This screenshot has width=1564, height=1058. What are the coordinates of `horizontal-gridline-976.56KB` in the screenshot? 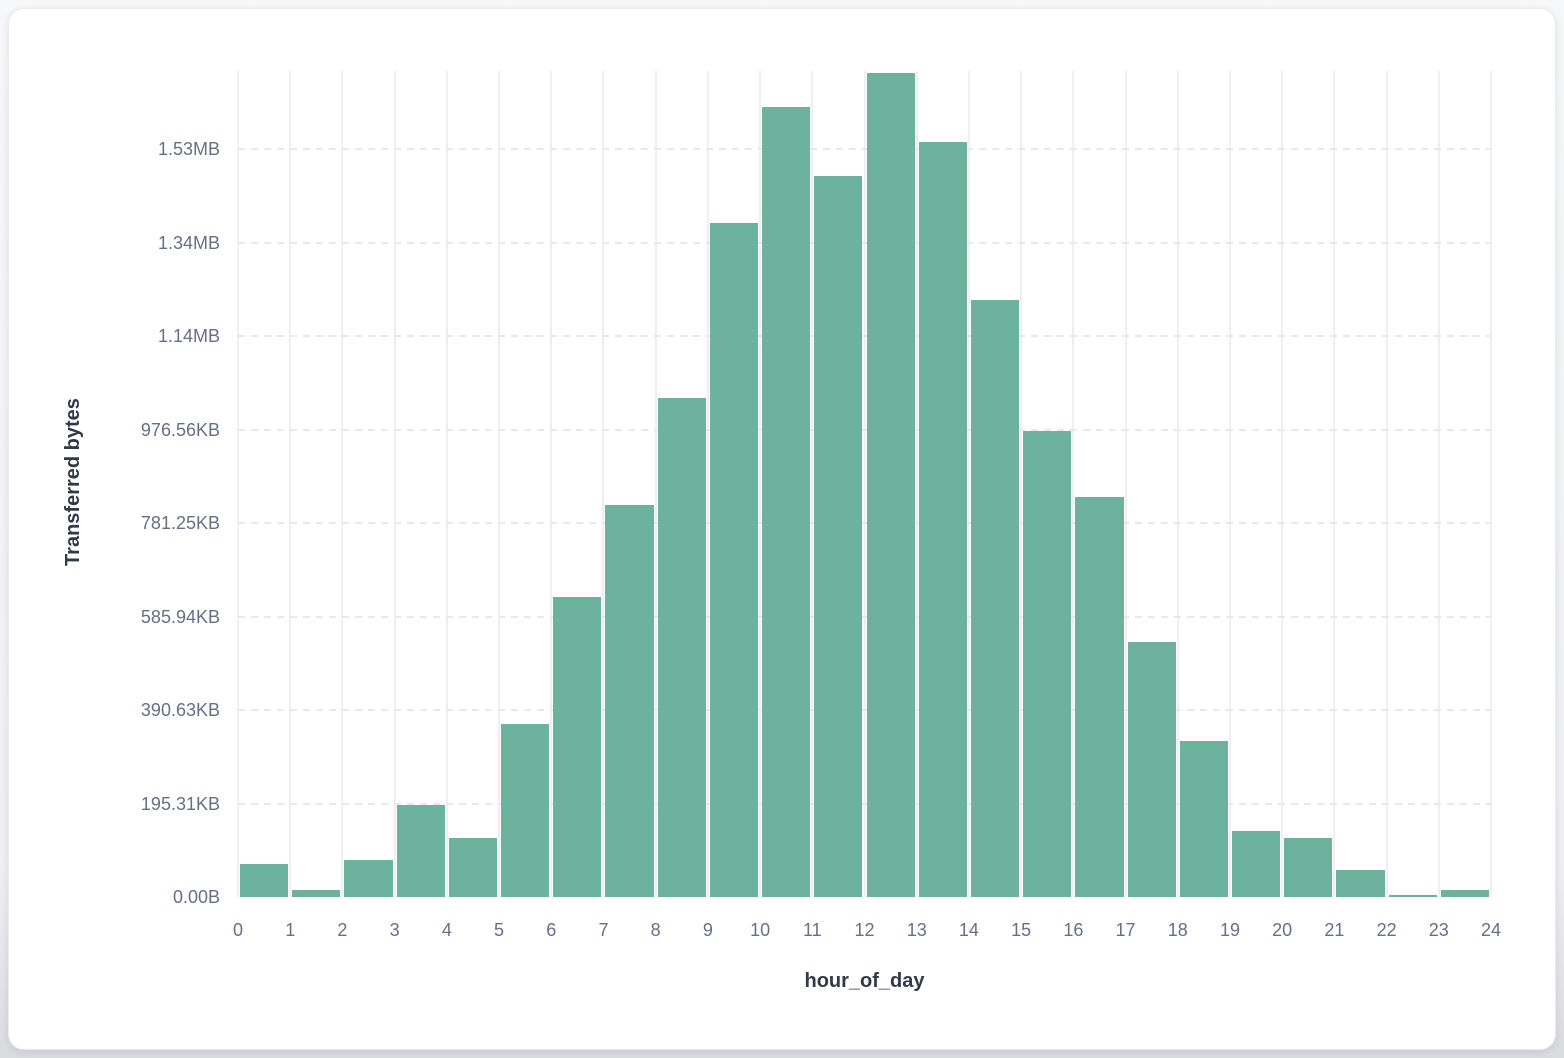 It's located at (864, 429).